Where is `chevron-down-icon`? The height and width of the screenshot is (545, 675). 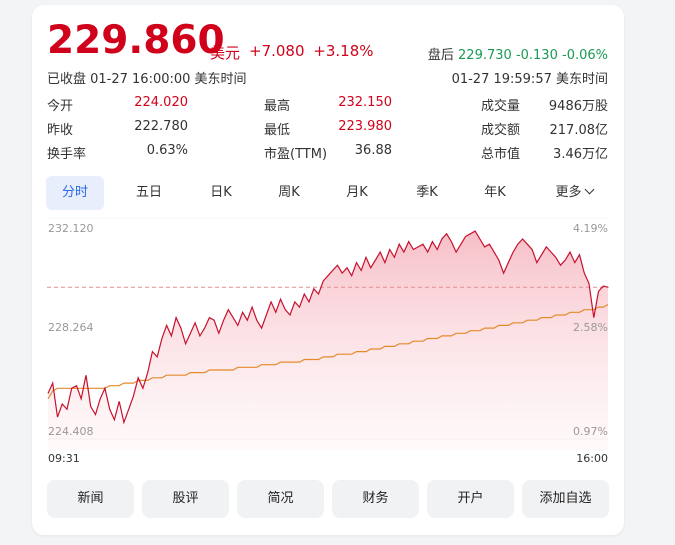
chevron-down-icon is located at coordinates (589, 189).